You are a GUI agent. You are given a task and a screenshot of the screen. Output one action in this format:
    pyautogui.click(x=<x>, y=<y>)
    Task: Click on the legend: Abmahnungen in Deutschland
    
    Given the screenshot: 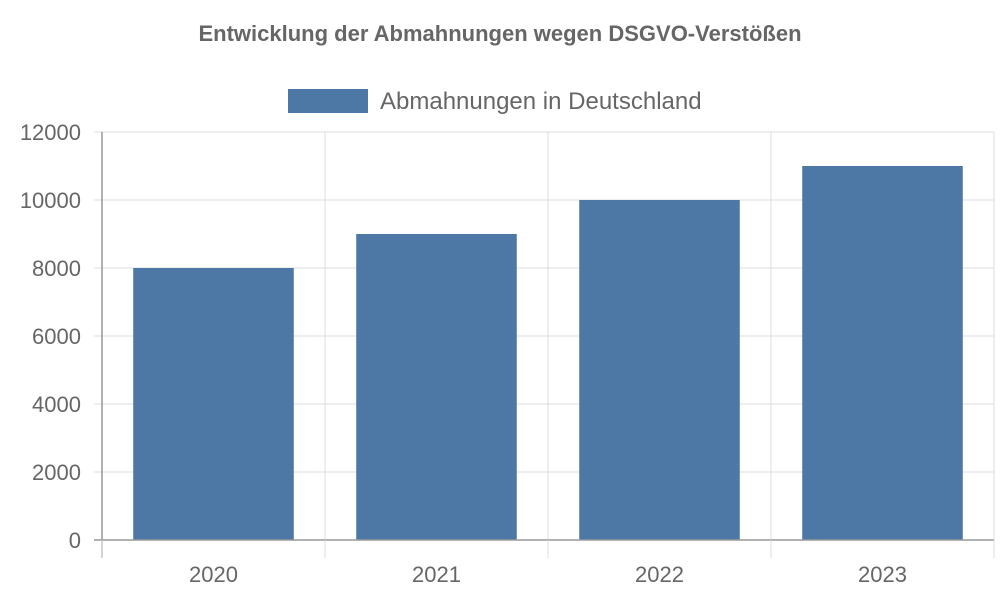 What is the action you would take?
    pyautogui.click(x=495, y=101)
    